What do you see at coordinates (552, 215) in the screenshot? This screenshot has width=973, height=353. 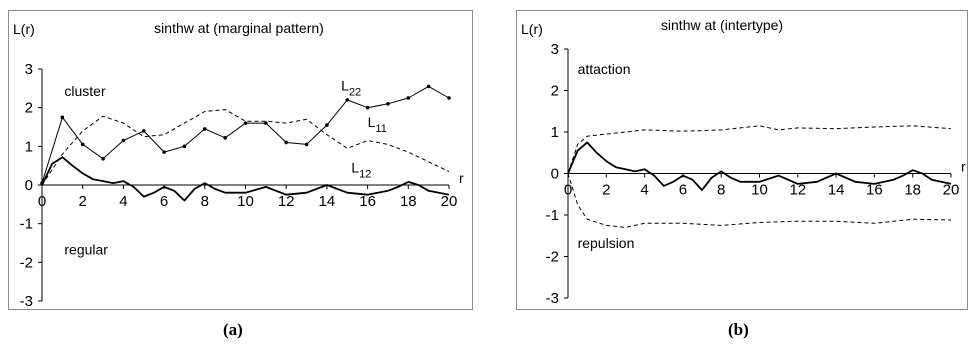 I see `chart-b-y-tick-label: -1` at bounding box center [552, 215].